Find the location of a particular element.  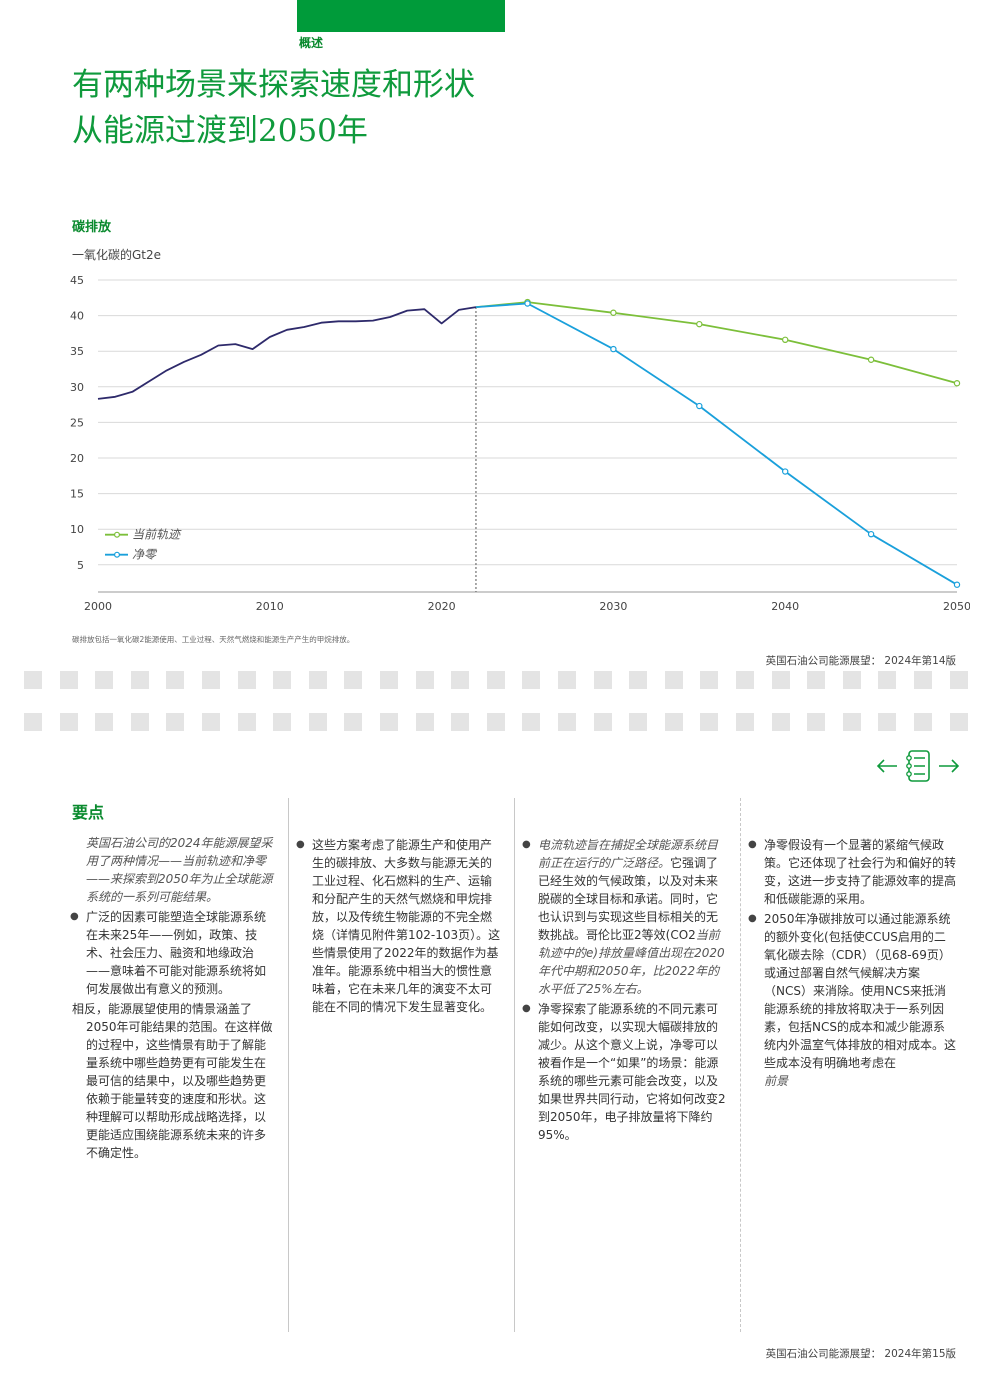

section-label: 概述 is located at coordinates (311, 43).